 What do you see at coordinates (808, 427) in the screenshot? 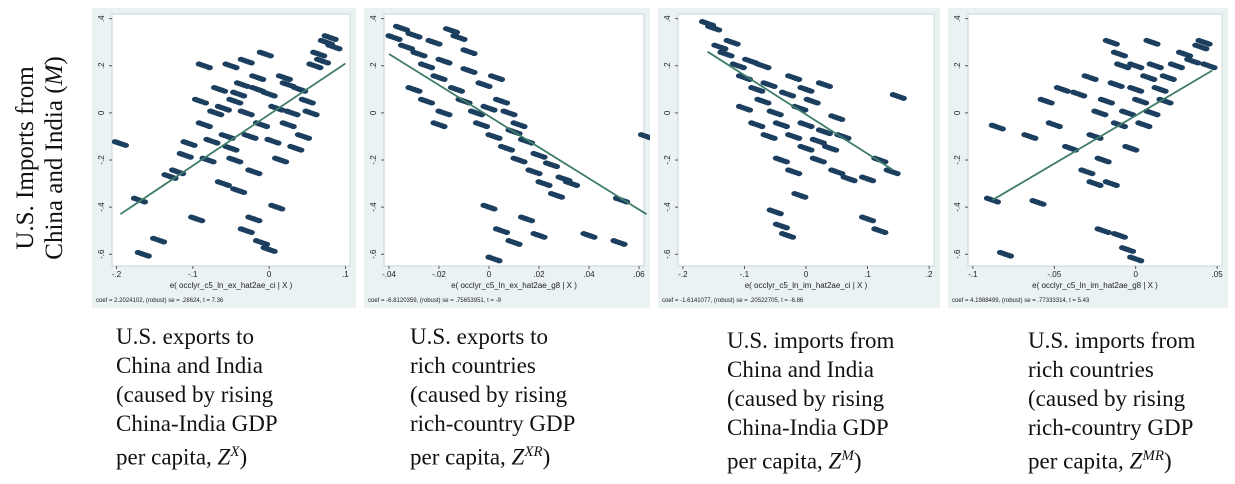
I see `caption-line: China-India GDP` at bounding box center [808, 427].